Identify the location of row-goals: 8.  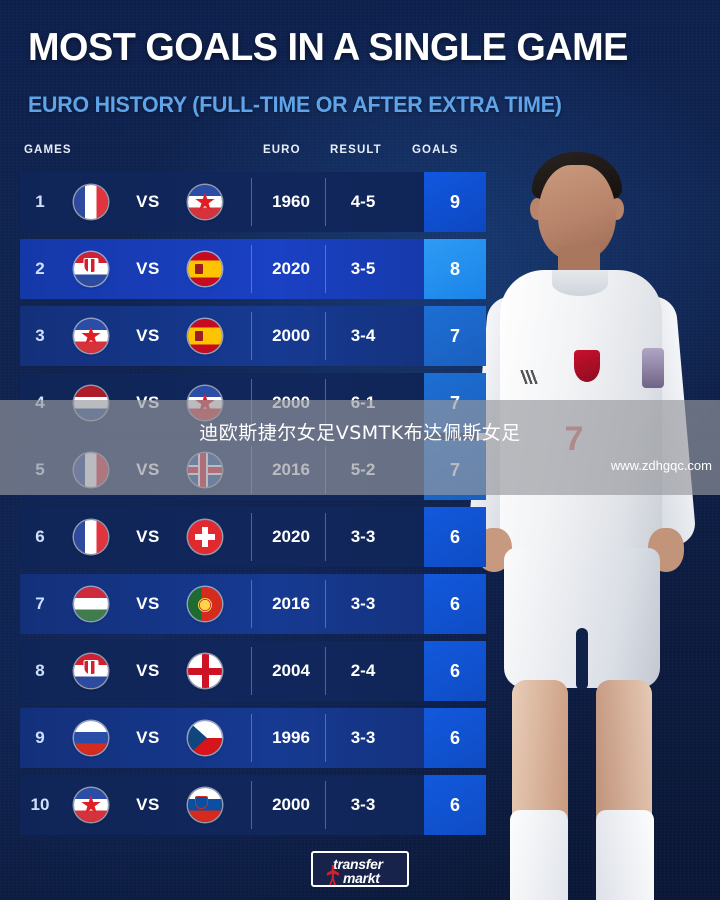
(455, 269).